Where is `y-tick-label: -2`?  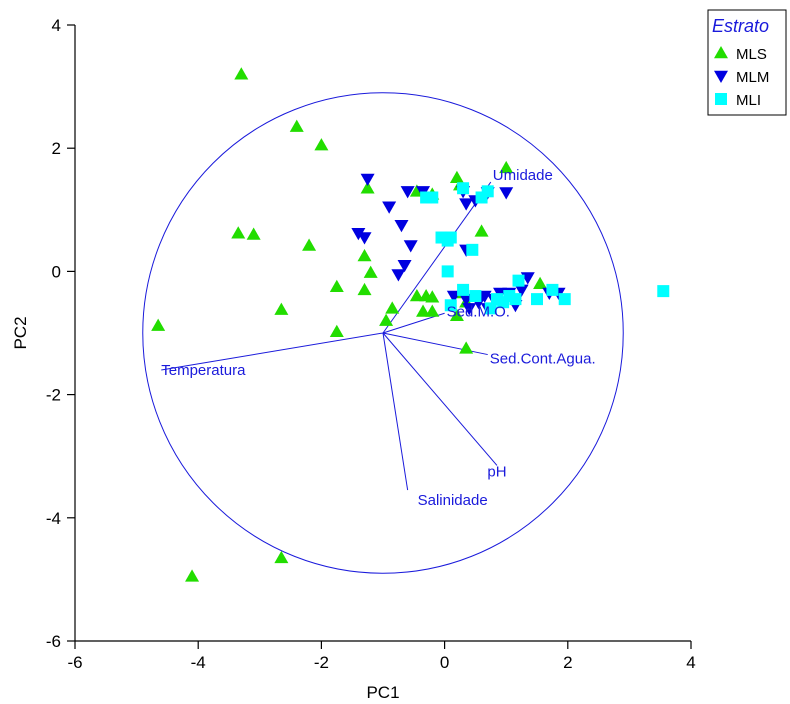
y-tick-label: -2 is located at coordinates (53, 395).